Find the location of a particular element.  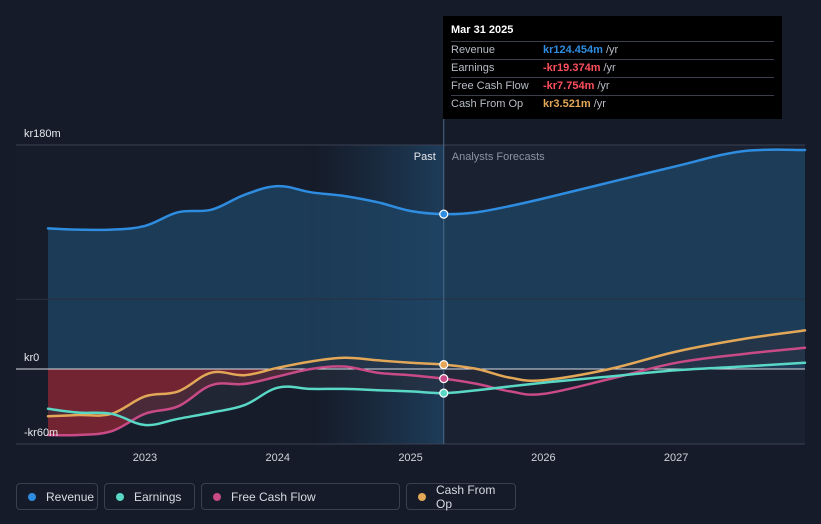

y-tick-label: kr180m is located at coordinates (42, 134).